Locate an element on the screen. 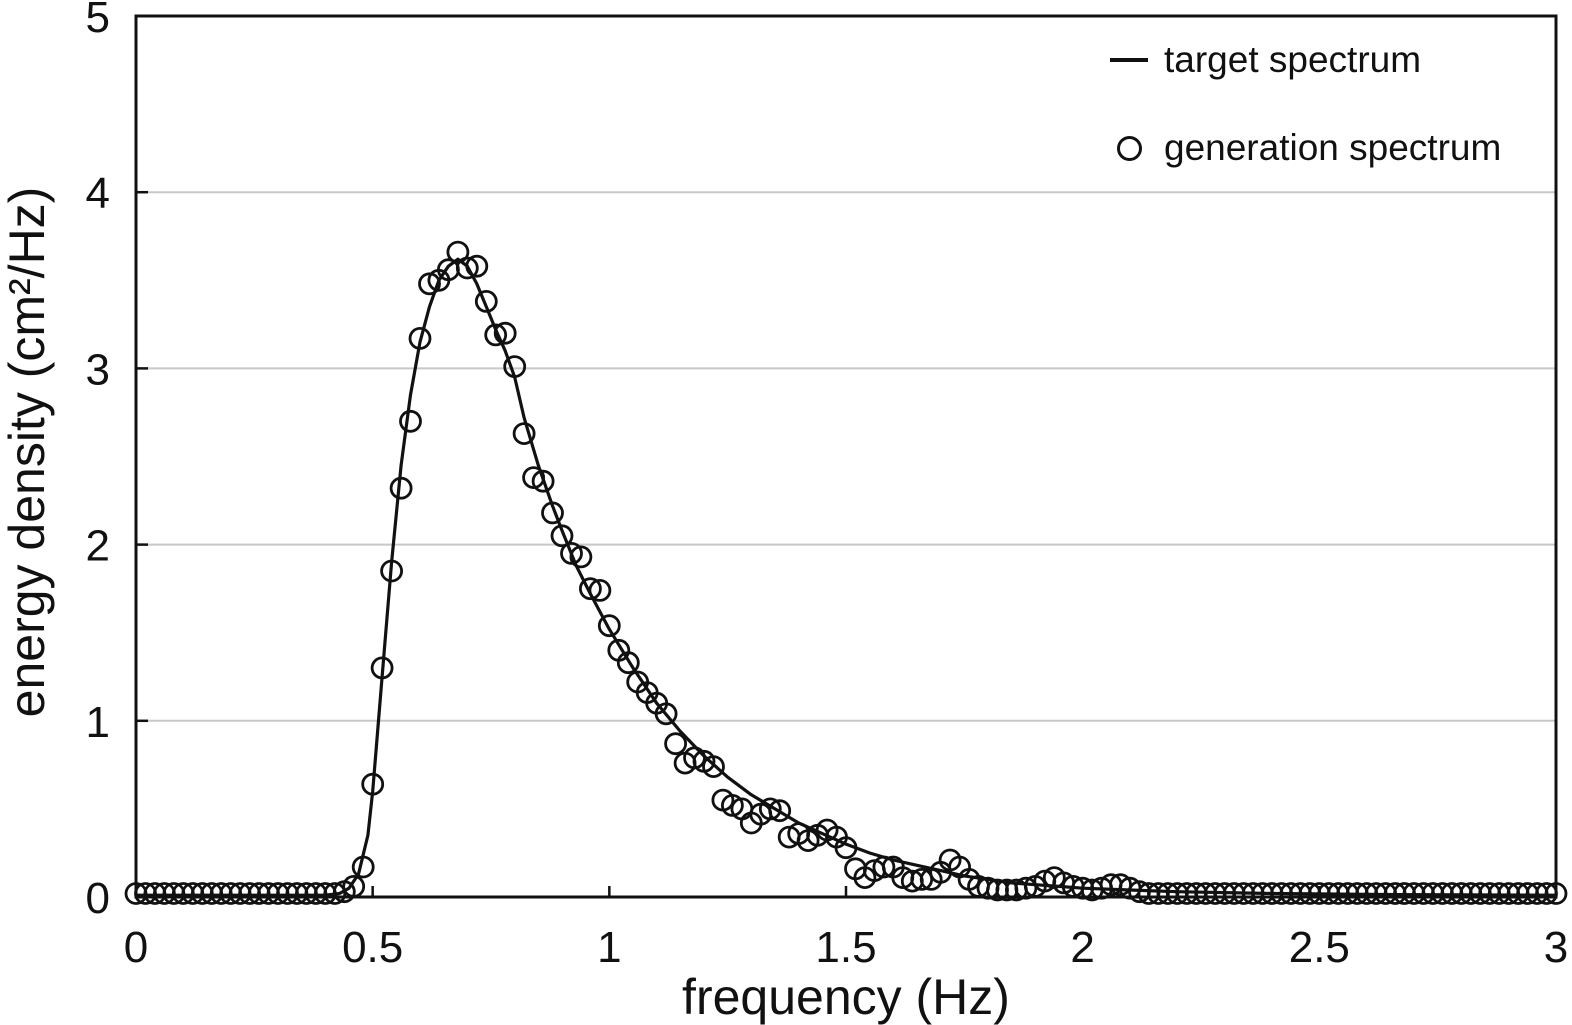 The width and height of the screenshot is (1572, 1025). legend-item-target-spectrum: target spectrum is located at coordinates (1300, 60).